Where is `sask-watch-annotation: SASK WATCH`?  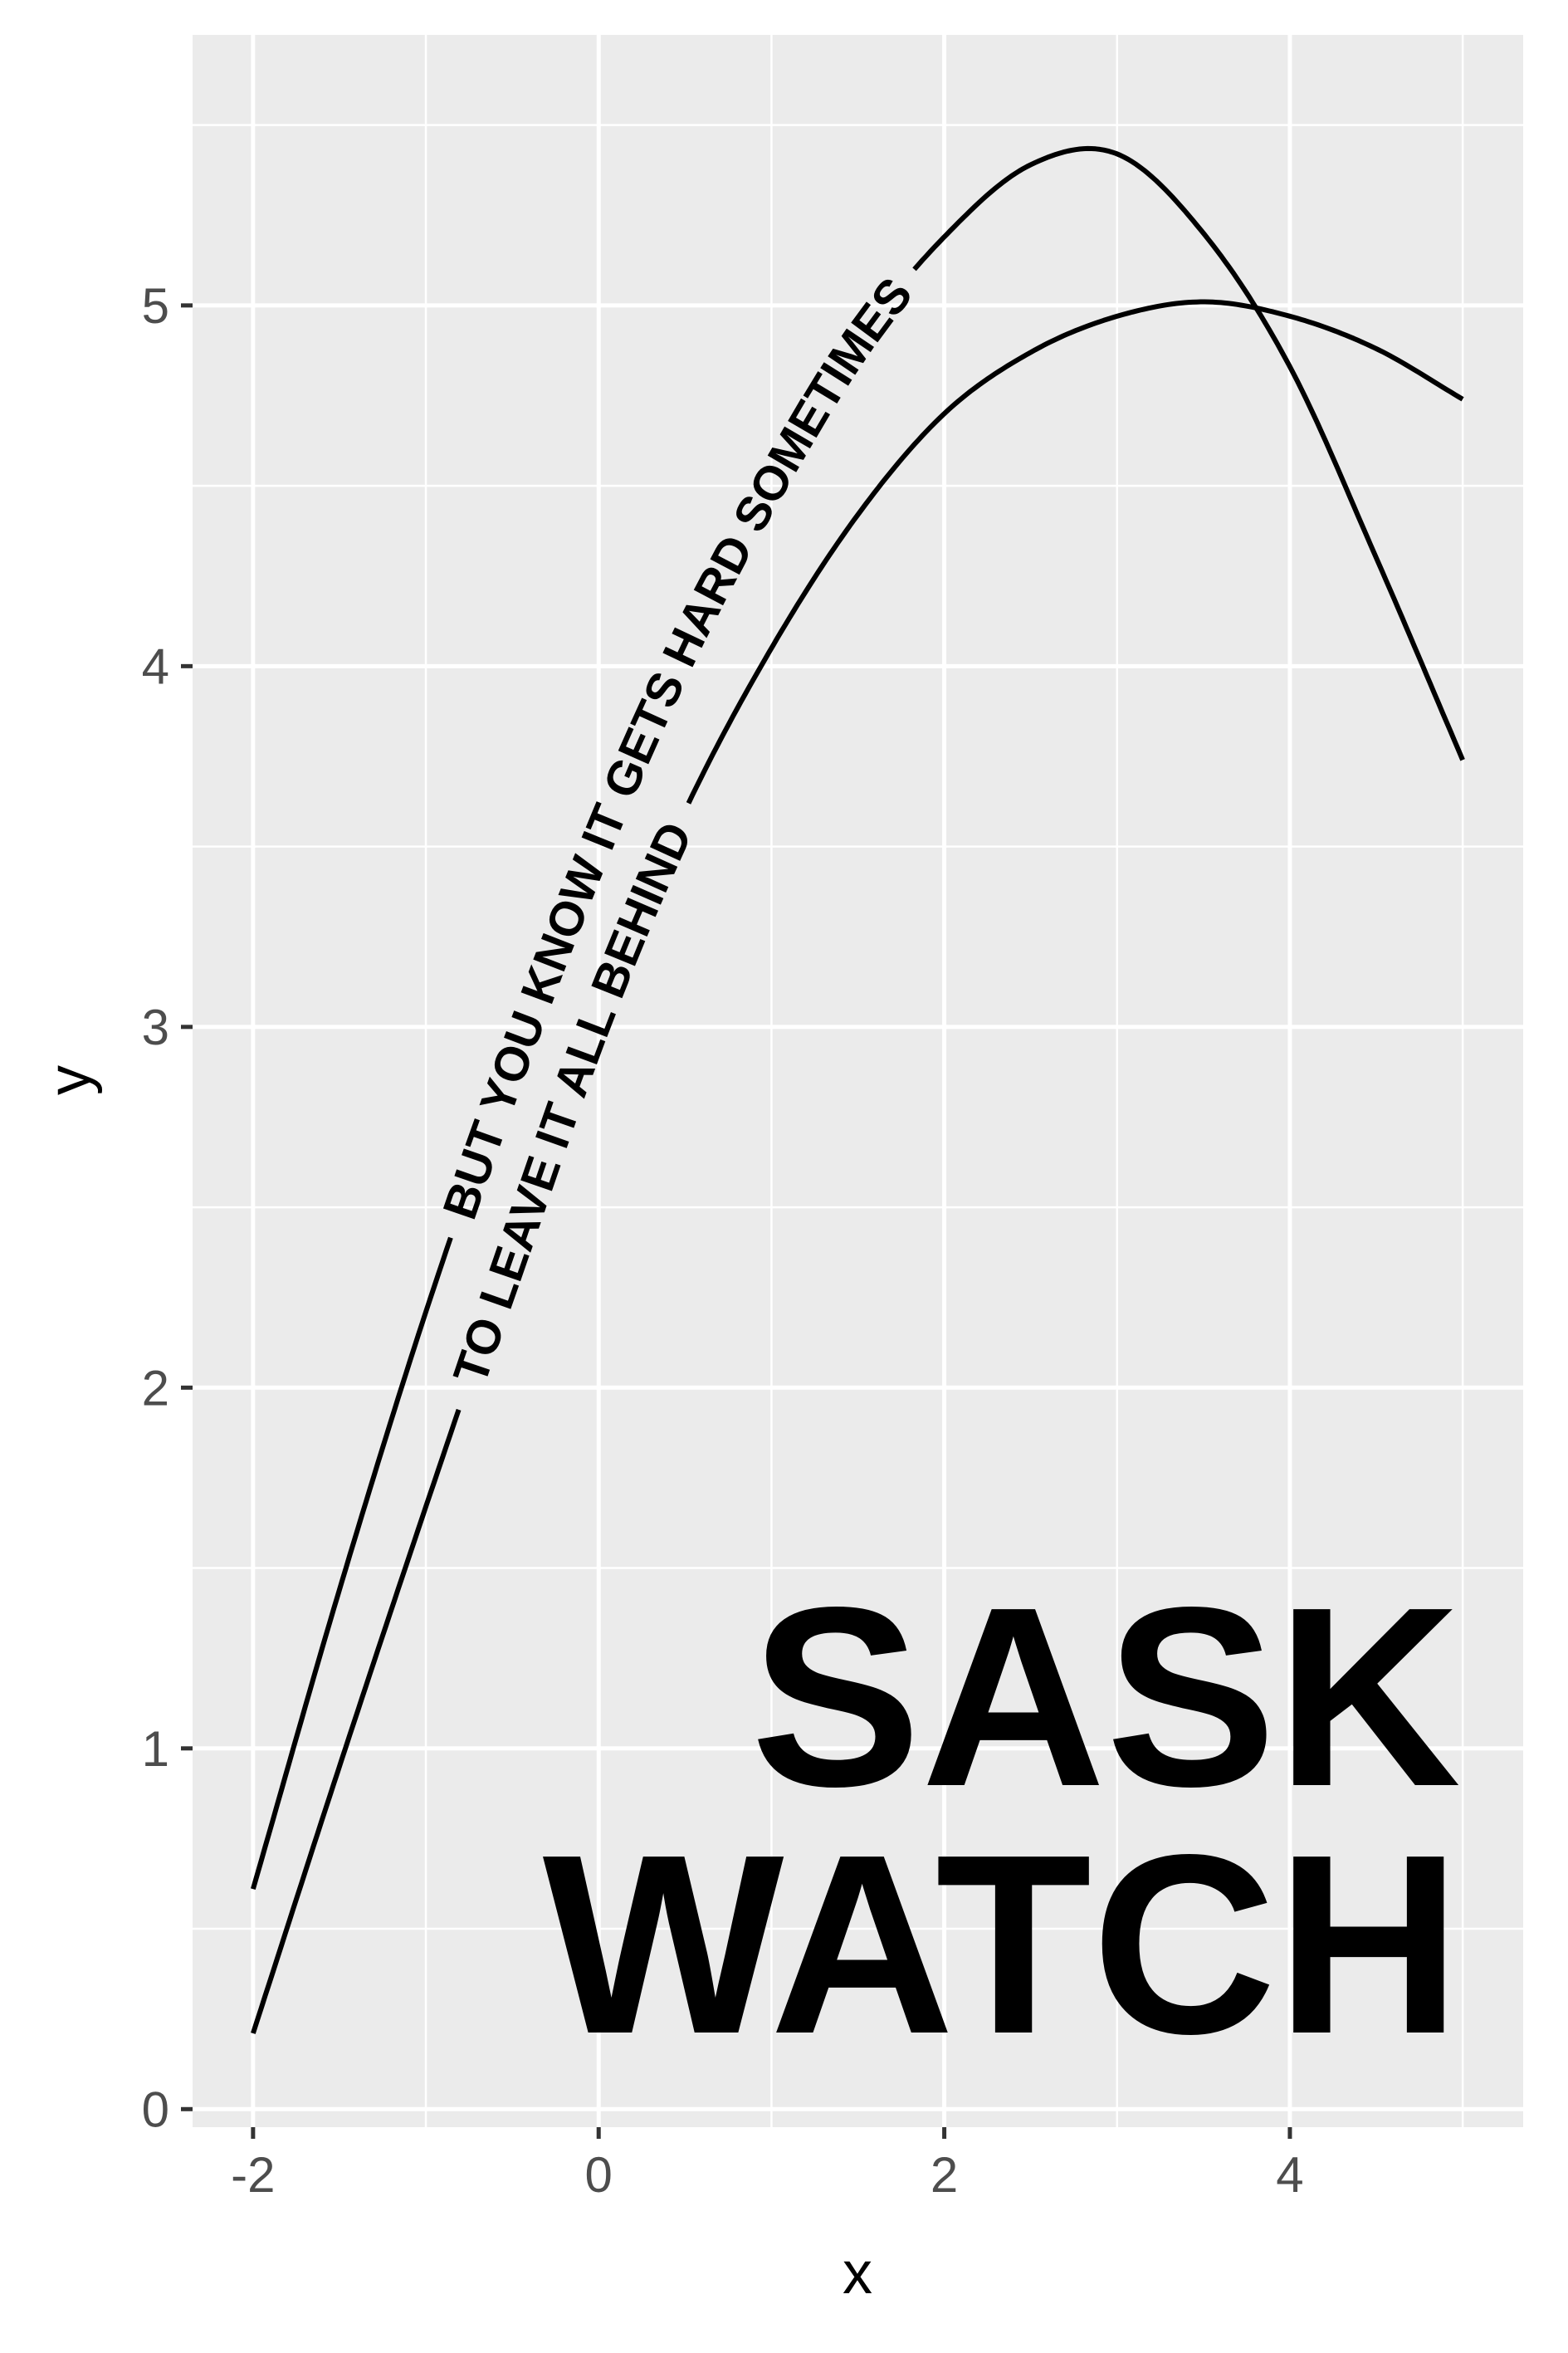
sask-watch-annotation: SASK WATCH is located at coordinates (1002, 1821).